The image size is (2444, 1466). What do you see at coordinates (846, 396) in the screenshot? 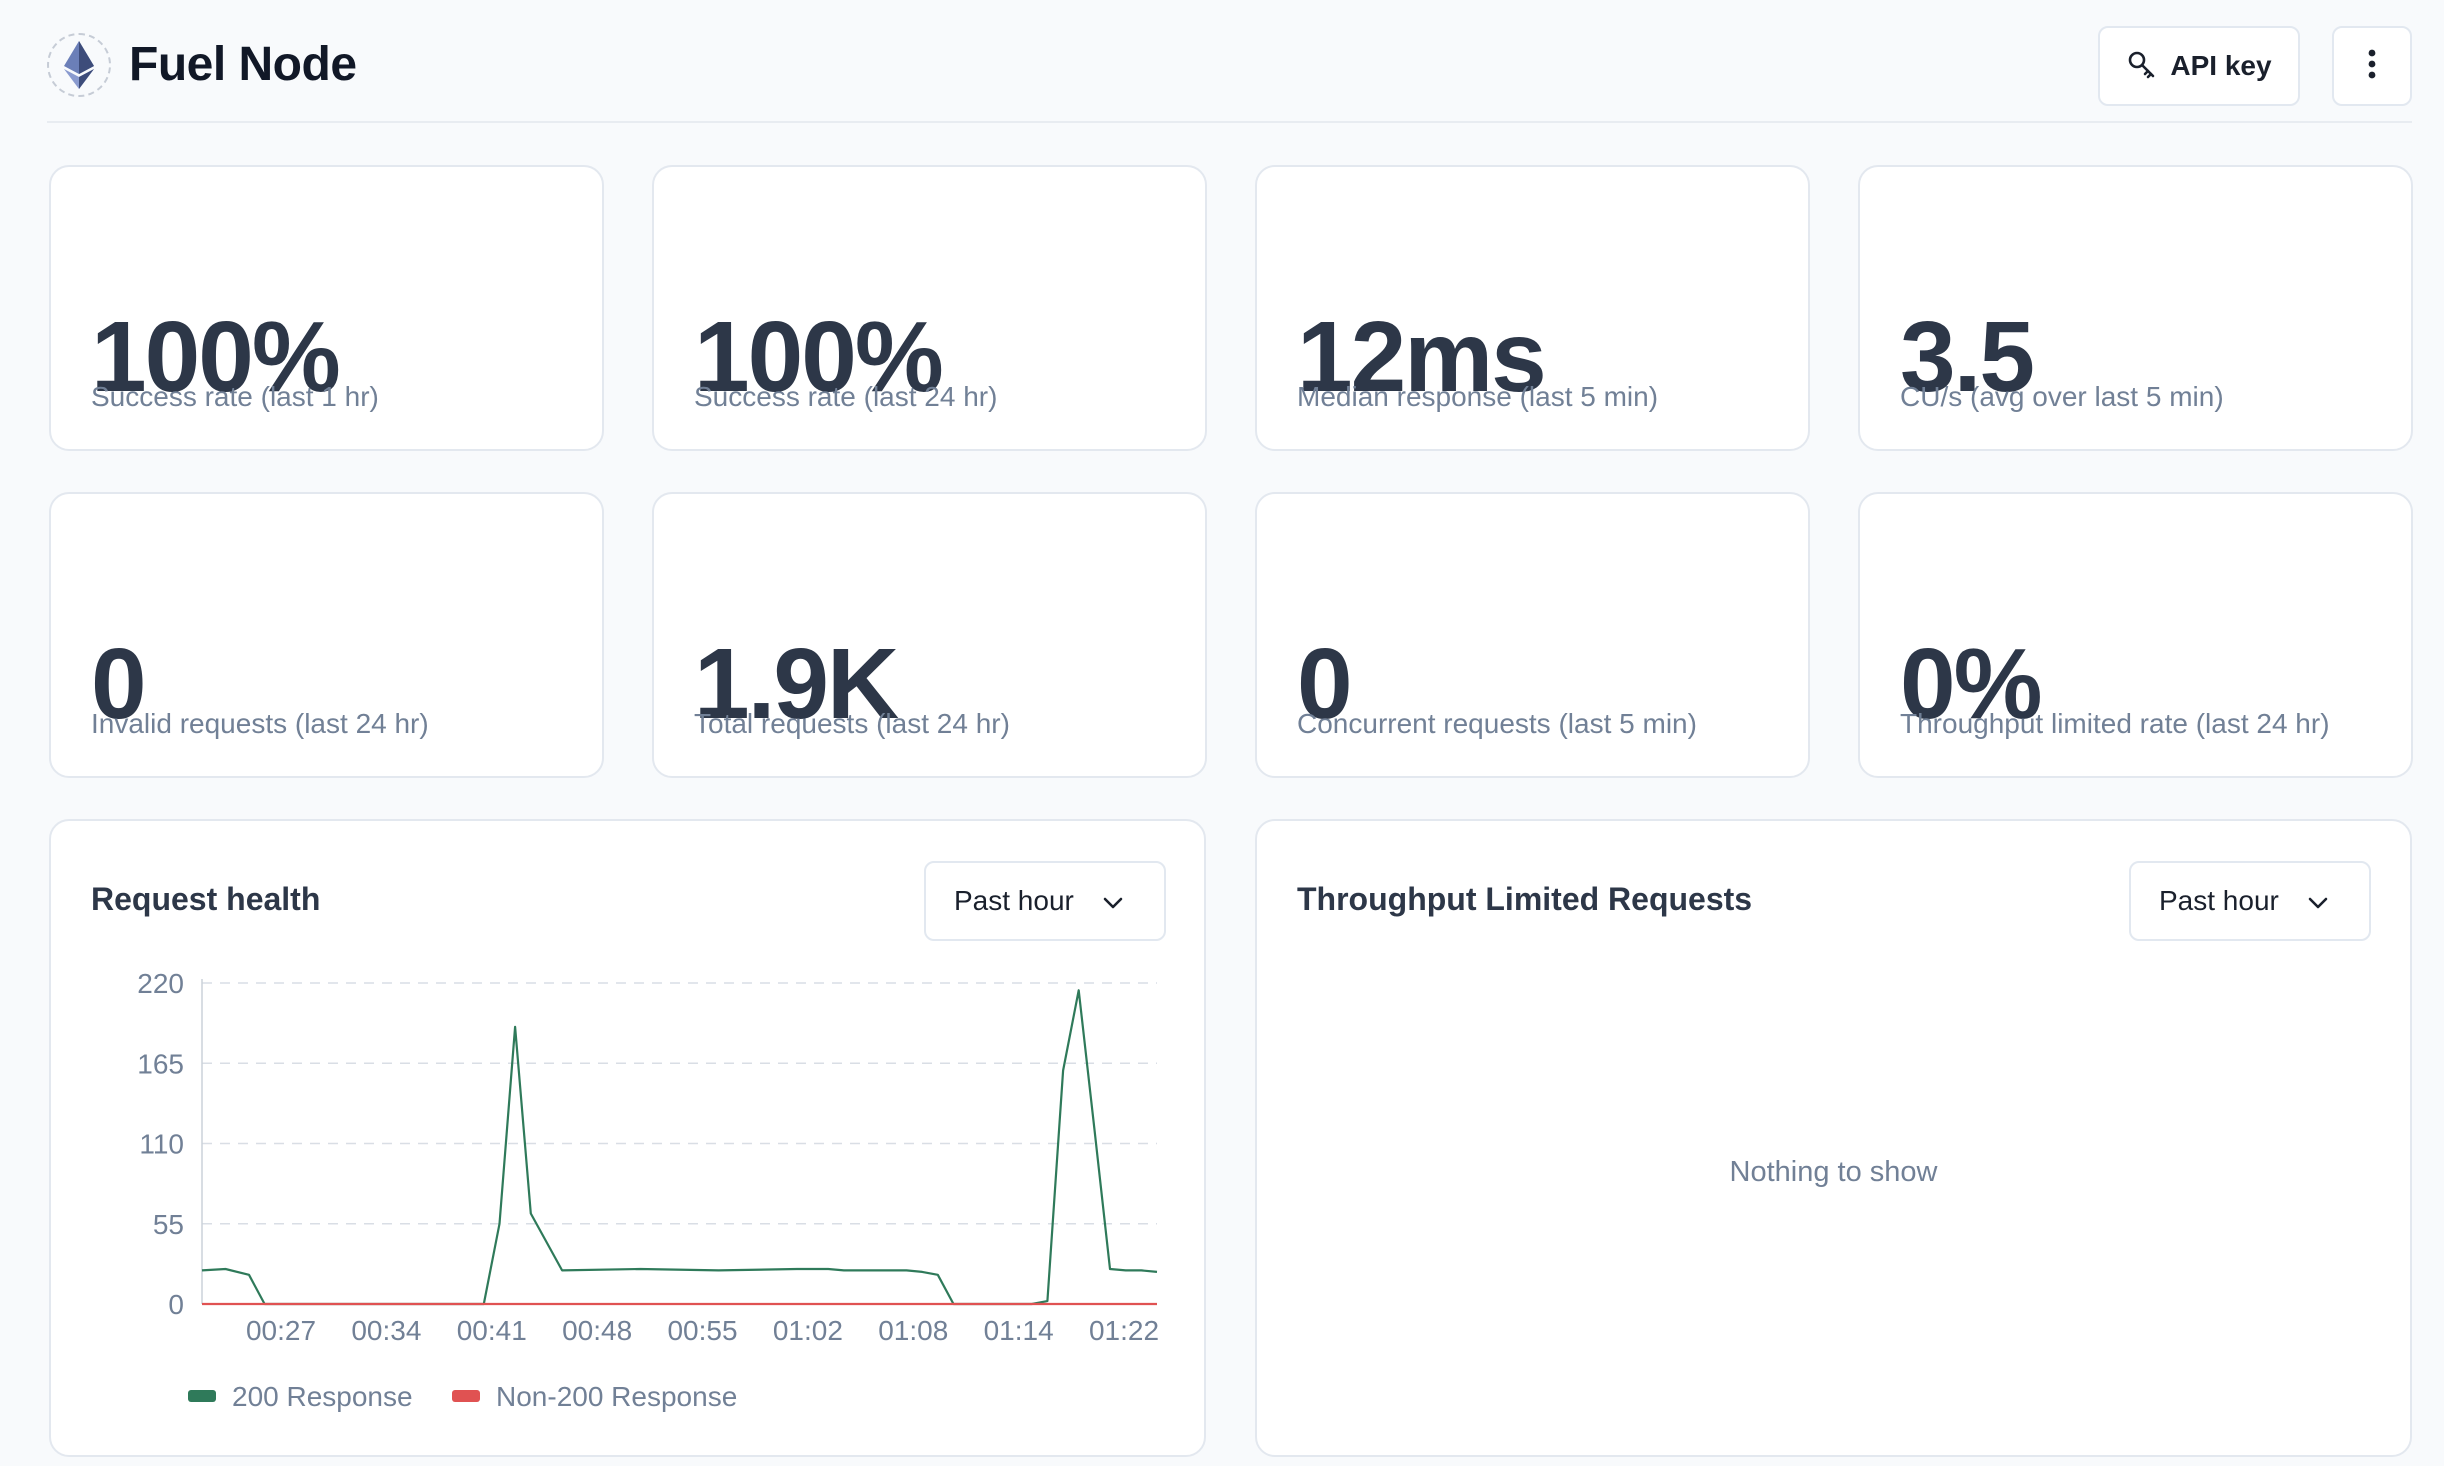
I see `stat-label: Success rate (last 24 hr)` at bounding box center [846, 396].